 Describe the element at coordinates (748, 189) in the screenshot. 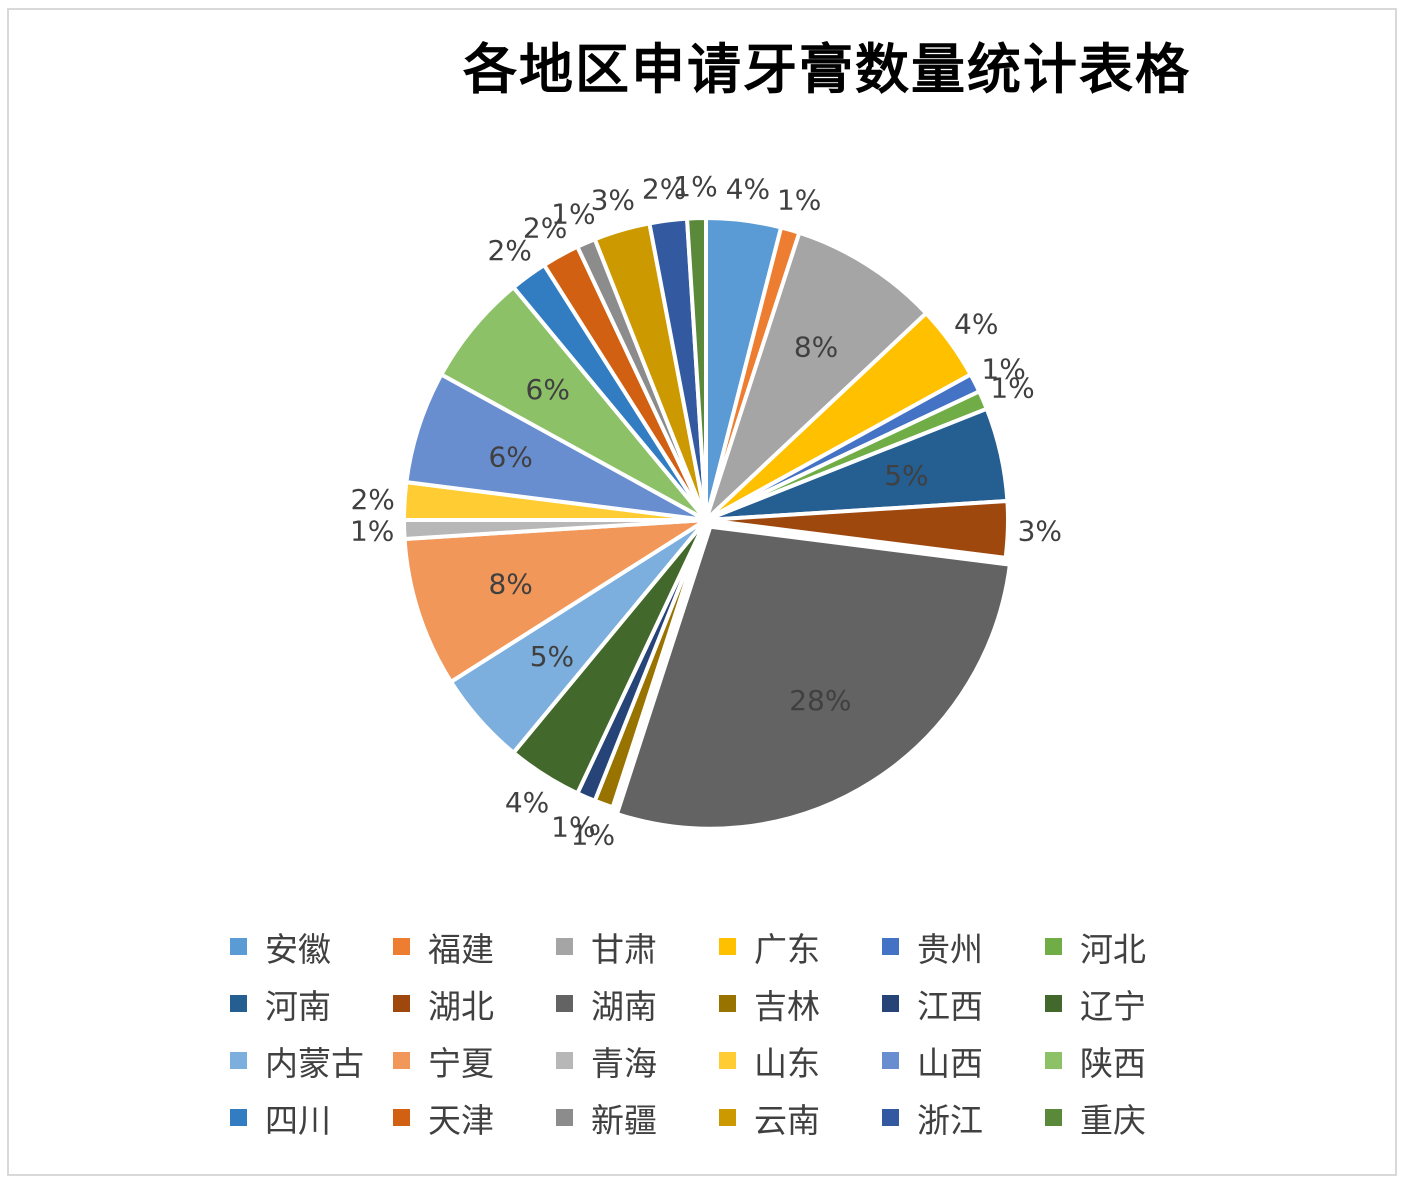

I see `slice-label-安徽: 4%` at that location.